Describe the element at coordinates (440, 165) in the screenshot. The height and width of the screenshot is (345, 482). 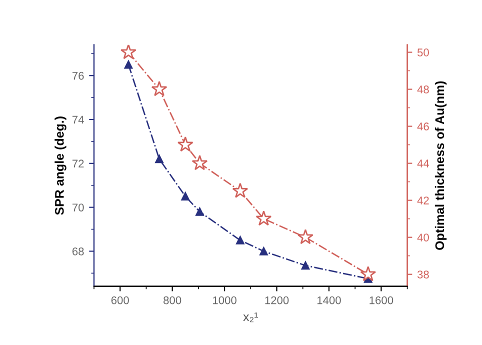
I see `y2-axis-title: Optimal thickness of Au(nm)` at that location.